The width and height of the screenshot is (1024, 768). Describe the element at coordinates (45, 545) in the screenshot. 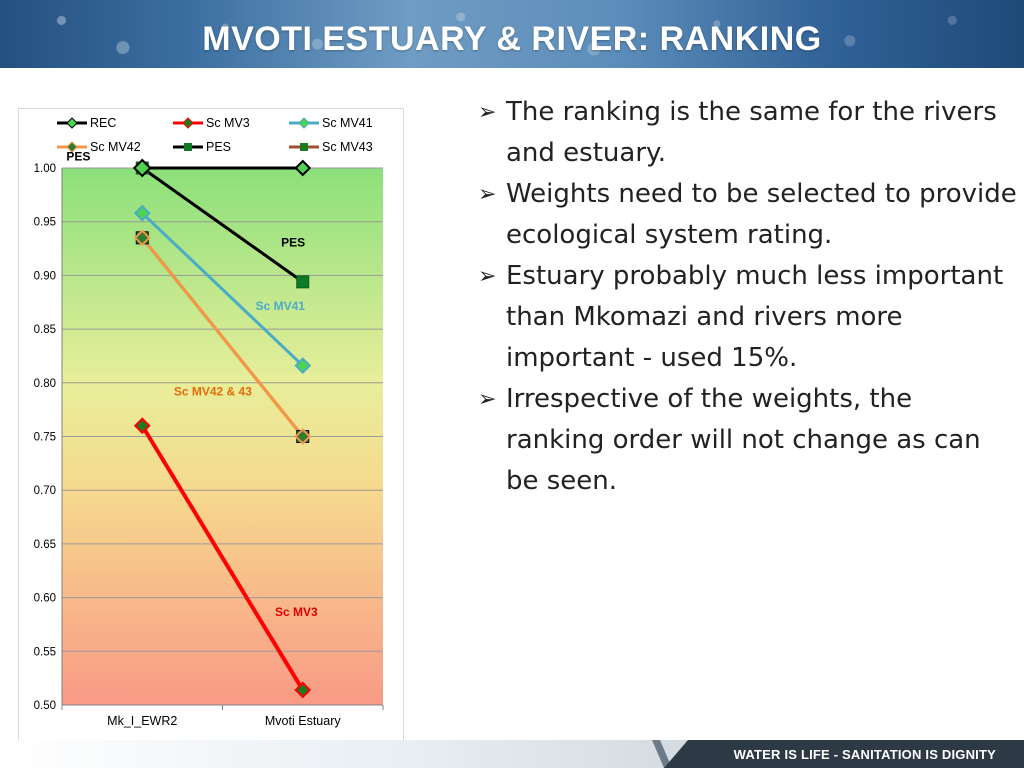

I see `y-tick-label: 0.65` at that location.